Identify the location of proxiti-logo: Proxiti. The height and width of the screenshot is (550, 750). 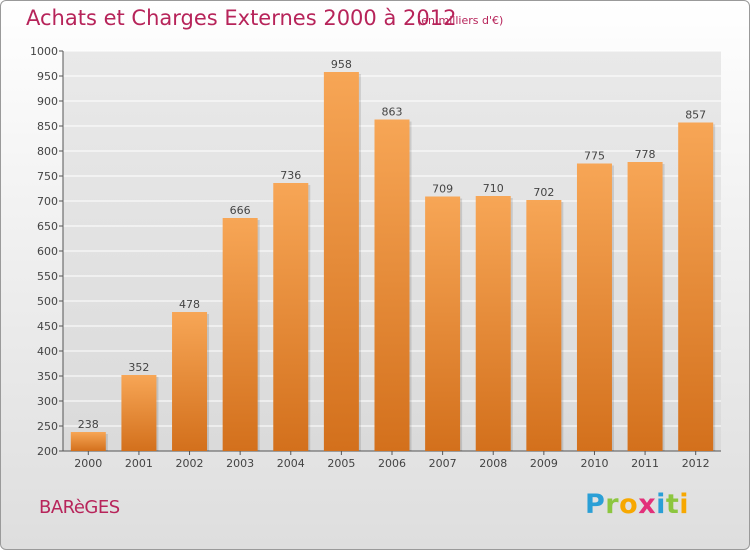
(637, 504).